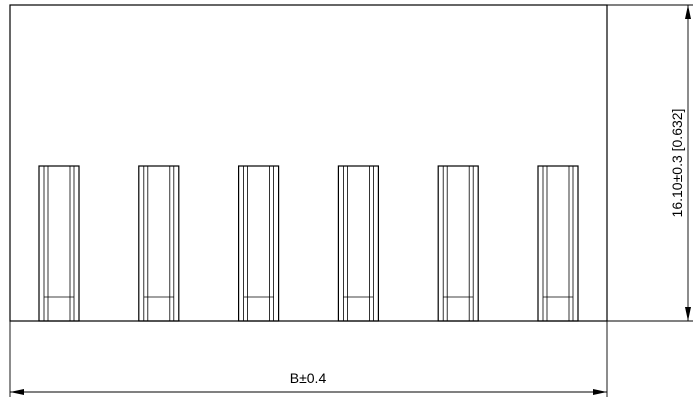 Image resolution: width=693 pixels, height=398 pixels. Describe the element at coordinates (308, 378) in the screenshot. I see `width-dimension-label: B±0.4` at that location.